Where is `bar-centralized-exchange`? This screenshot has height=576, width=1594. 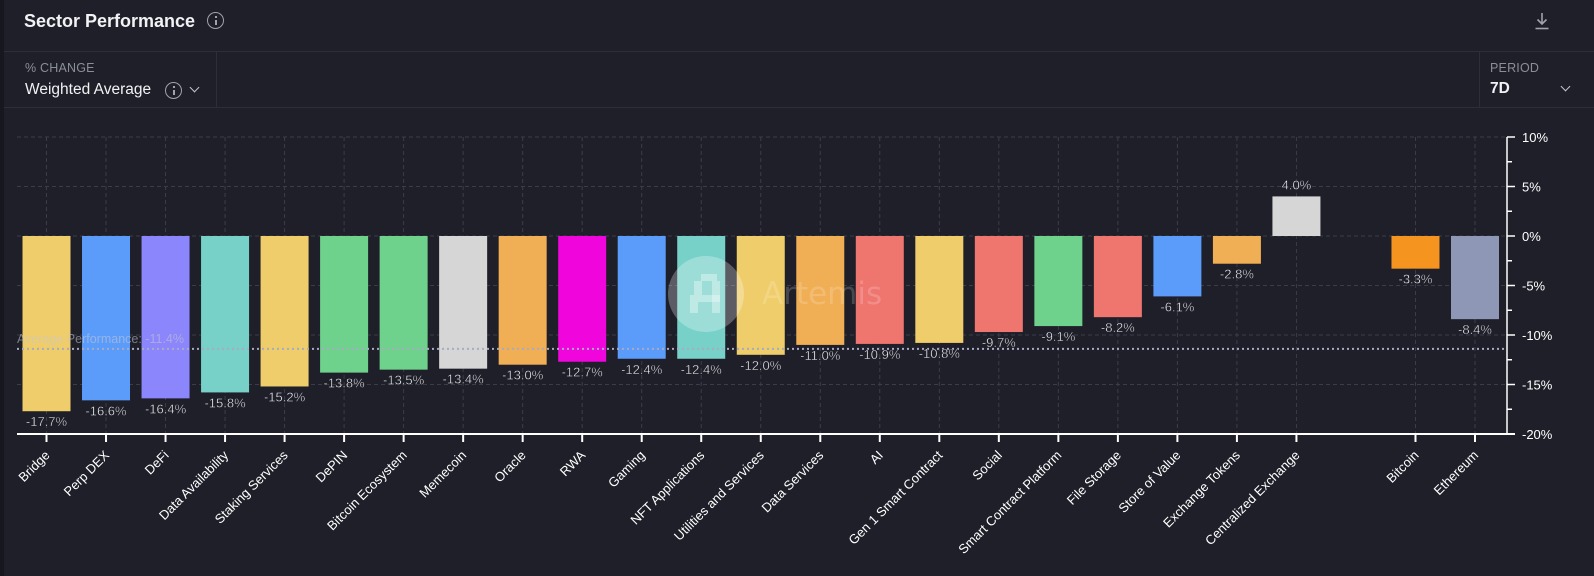
bar-centralized-exchange is located at coordinates (1296, 216).